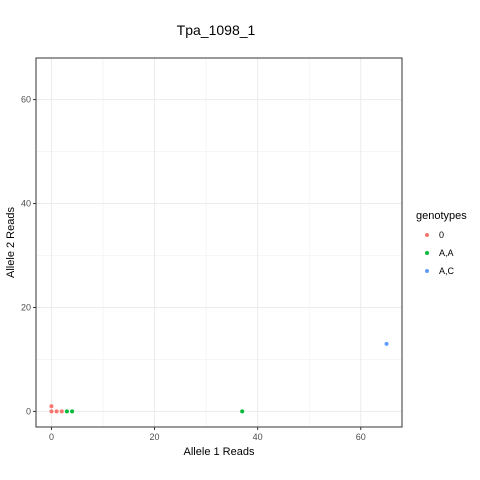  What do you see at coordinates (361, 437) in the screenshot?
I see `x-tick-label: 60` at bounding box center [361, 437].